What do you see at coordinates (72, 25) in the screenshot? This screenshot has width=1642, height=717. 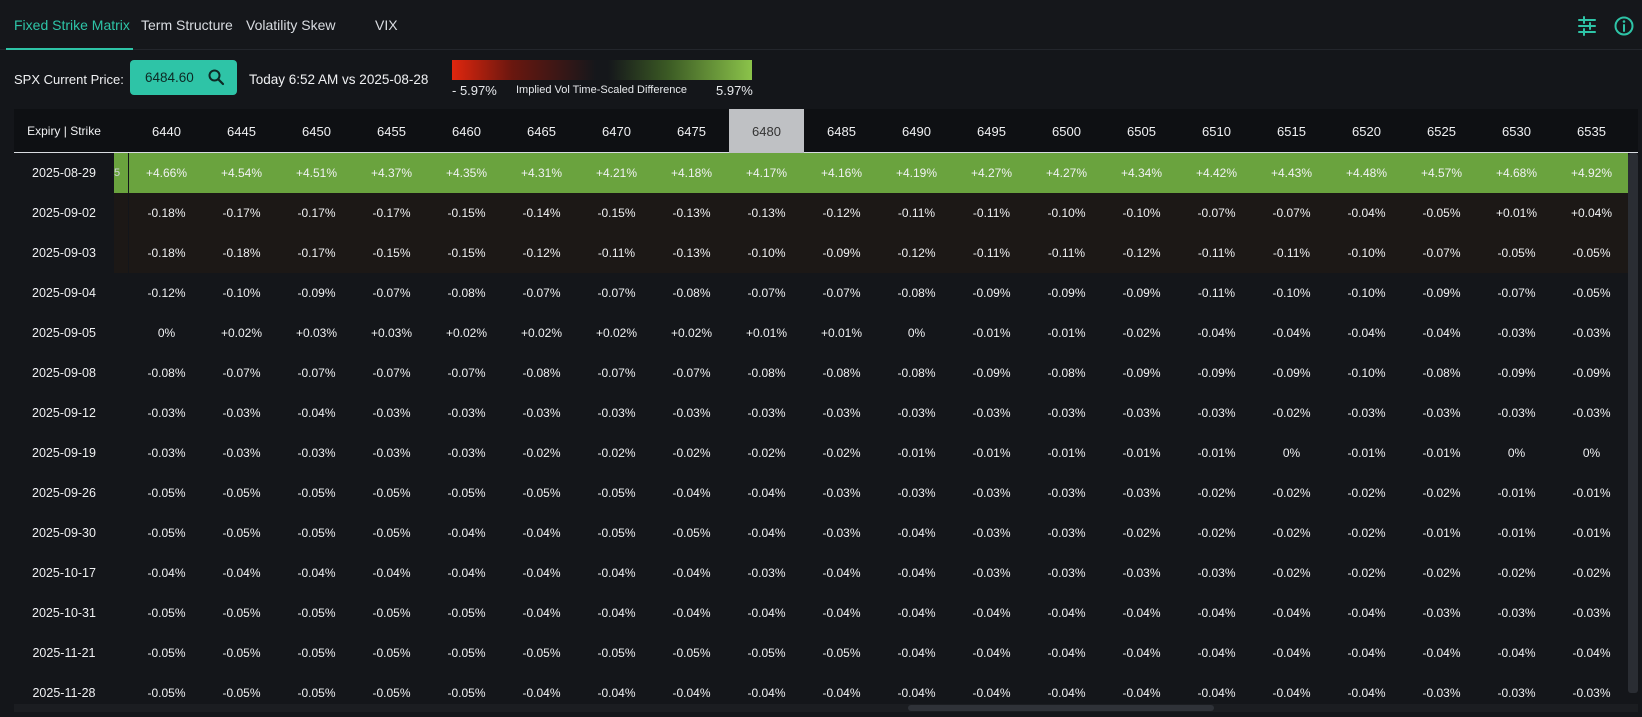 I see `tab-fixed-strike-matrix: Fixed Strike Matrix` at bounding box center [72, 25].